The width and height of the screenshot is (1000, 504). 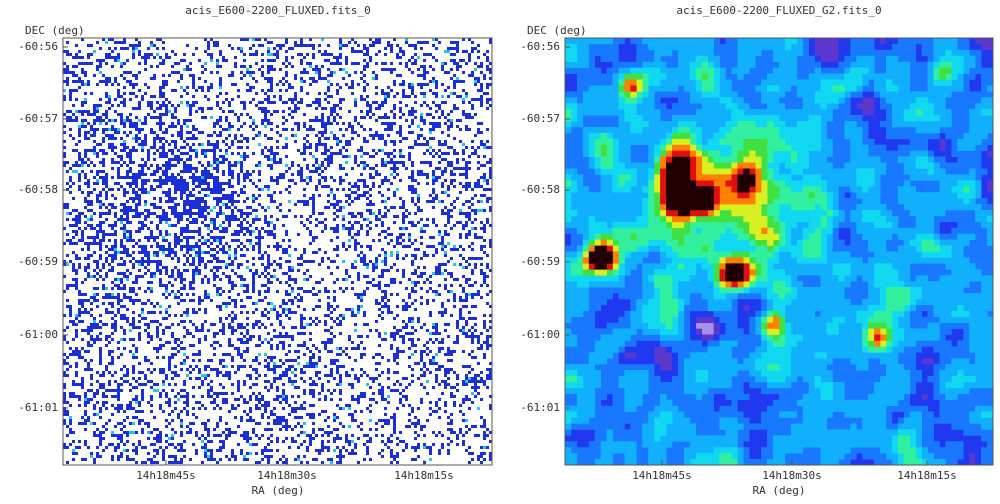 I want to click on panel-title: acis_E600-2200_FLUXED_G2.fits_0, so click(x=778, y=10).